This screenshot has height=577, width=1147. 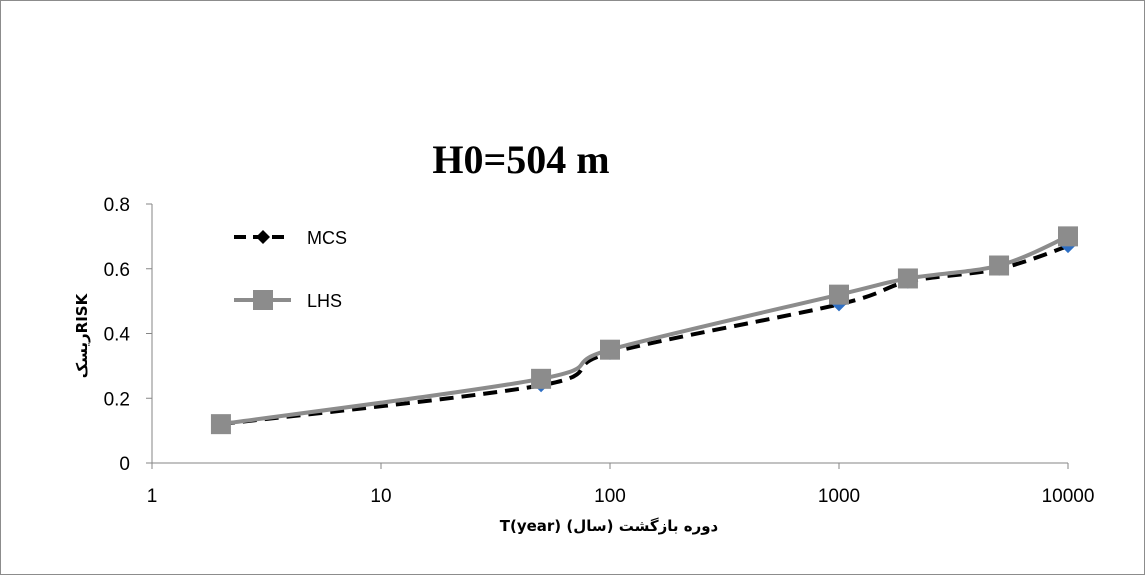 I want to click on legend-label-mcs: MCS, so click(x=327, y=238).